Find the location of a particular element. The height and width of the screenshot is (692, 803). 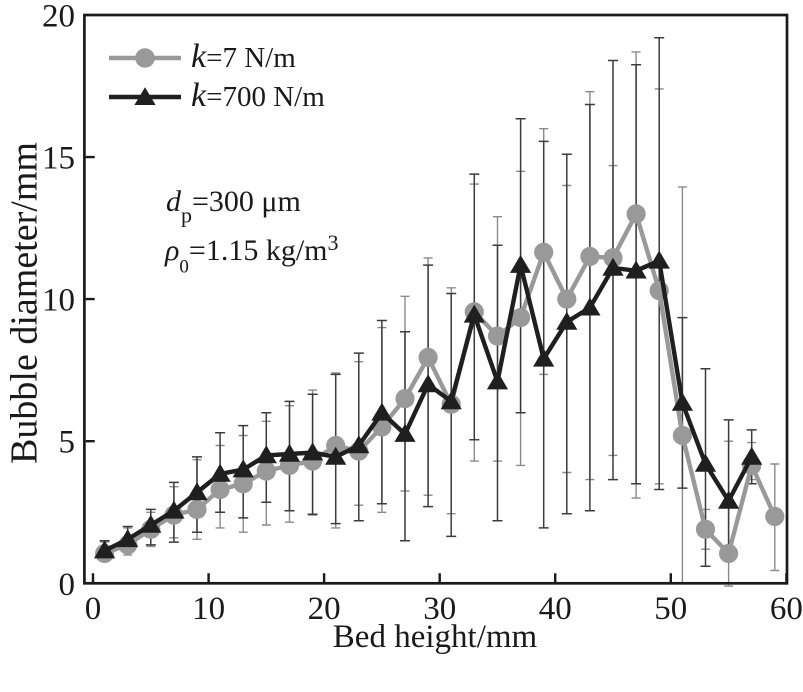

svg-text: 40 is located at coordinates (555, 609).